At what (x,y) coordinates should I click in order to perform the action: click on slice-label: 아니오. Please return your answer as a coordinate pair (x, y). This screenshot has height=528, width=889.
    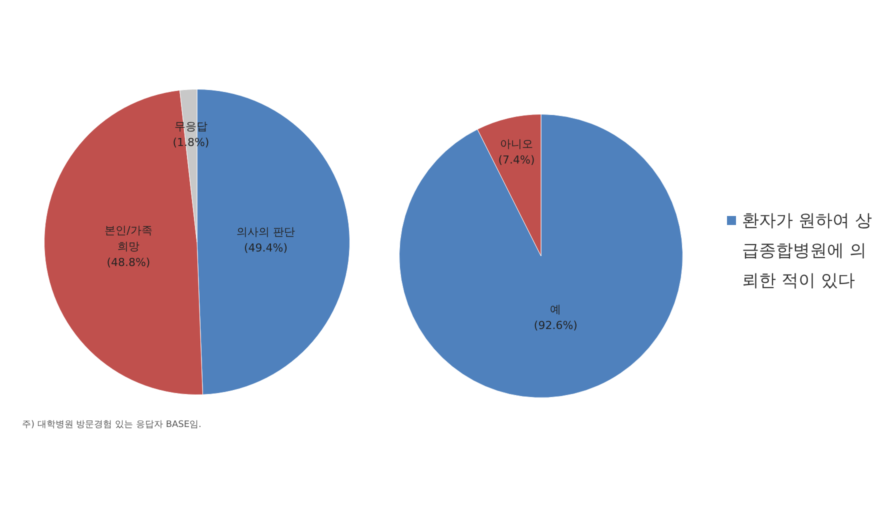
    Looking at the image, I should click on (517, 143).